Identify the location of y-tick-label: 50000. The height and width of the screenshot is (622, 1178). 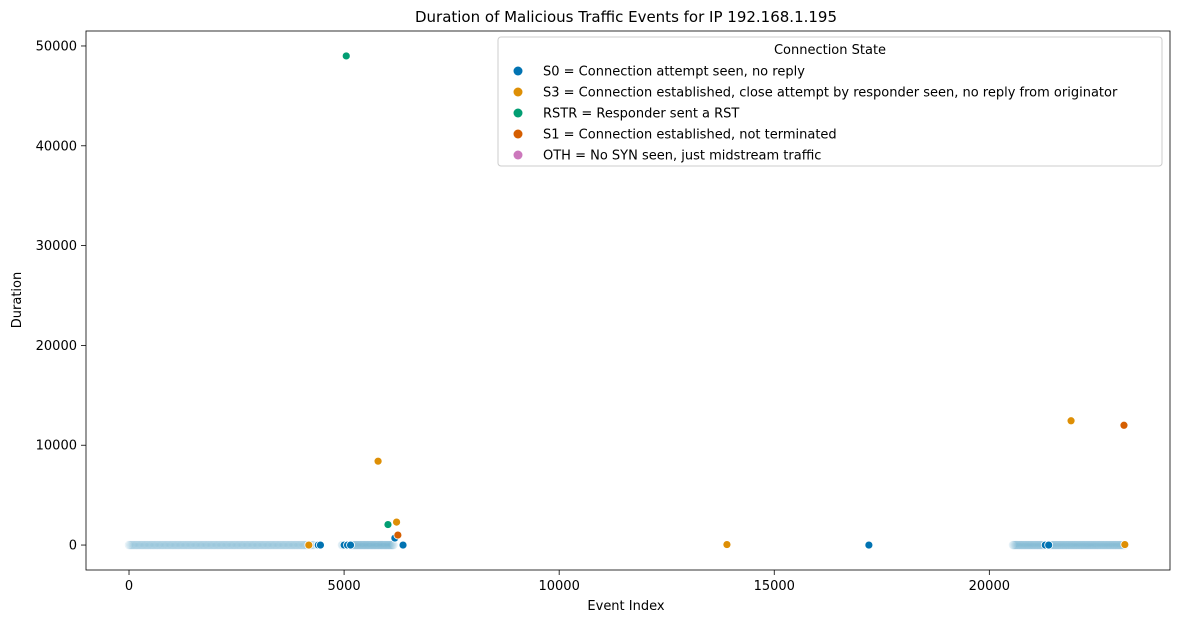
(56, 46).